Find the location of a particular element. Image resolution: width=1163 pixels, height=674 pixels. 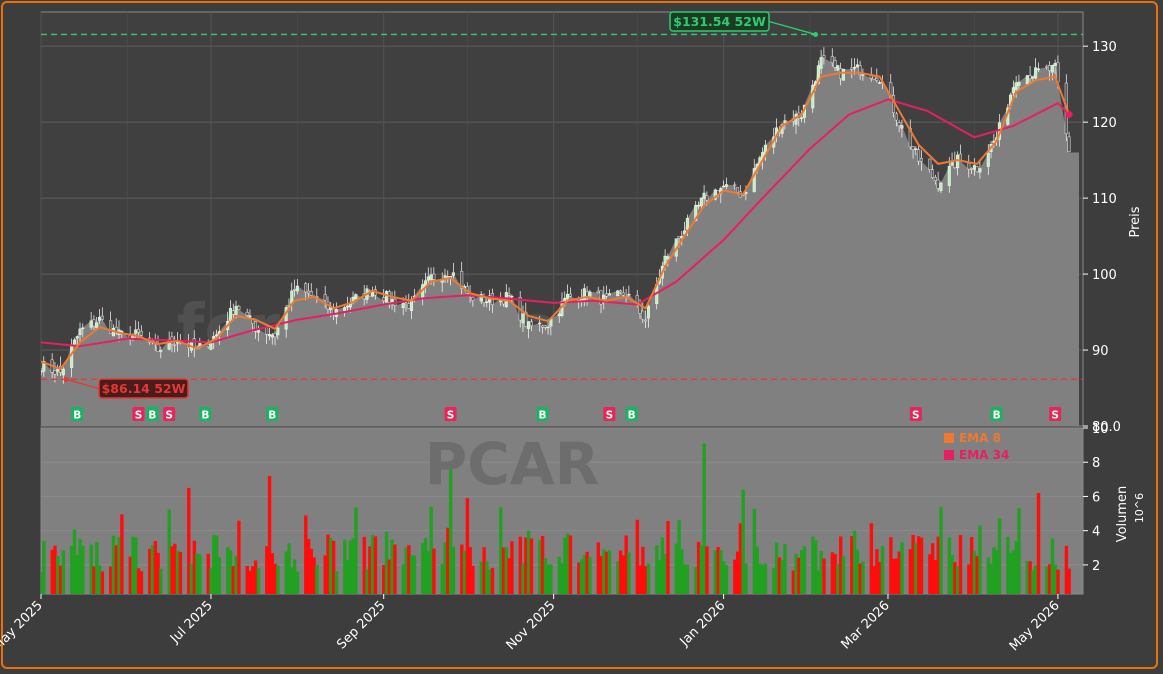

annotation-label: $131.54 52W is located at coordinates (719, 21).